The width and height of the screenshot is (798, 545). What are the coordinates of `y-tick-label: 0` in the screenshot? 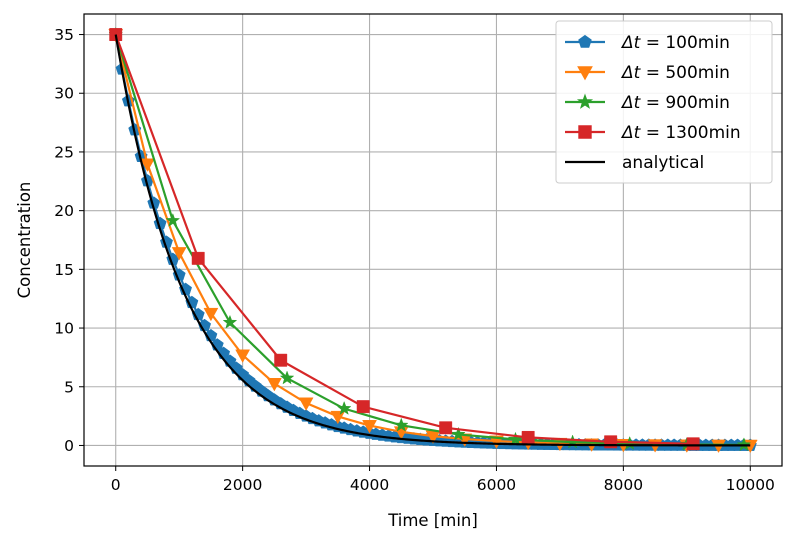 It's located at (69, 446).